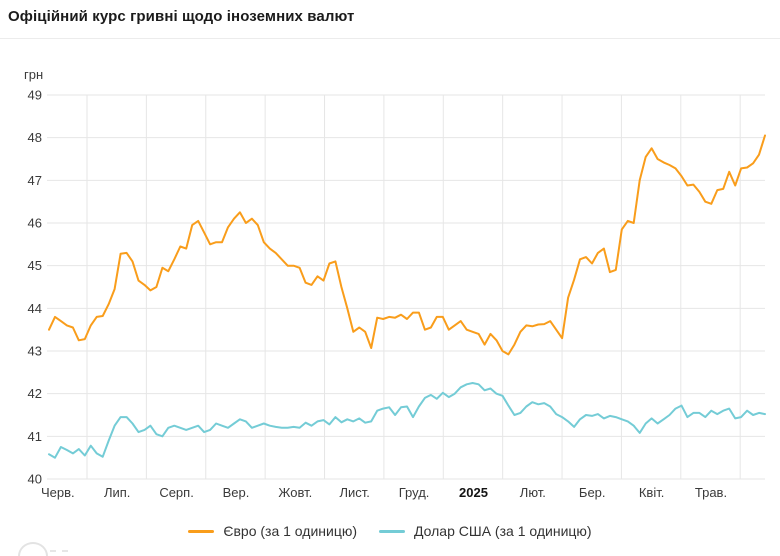 The height and width of the screenshot is (556, 780). What do you see at coordinates (35, 393) in the screenshot?
I see `y-tick-label: 42` at bounding box center [35, 393].